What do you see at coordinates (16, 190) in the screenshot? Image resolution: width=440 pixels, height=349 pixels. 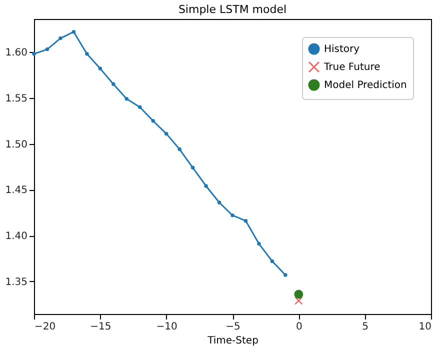 I see `y-tick-label: 1.45` at bounding box center [16, 190].